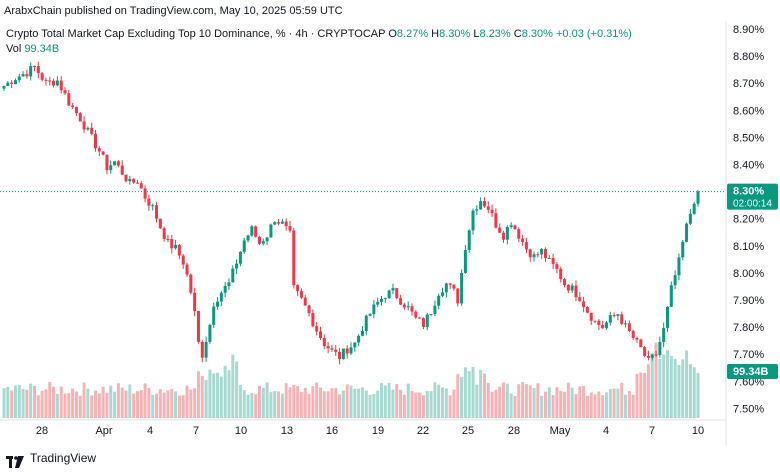  I want to click on footer-brand: TradingView, so click(390, 458).